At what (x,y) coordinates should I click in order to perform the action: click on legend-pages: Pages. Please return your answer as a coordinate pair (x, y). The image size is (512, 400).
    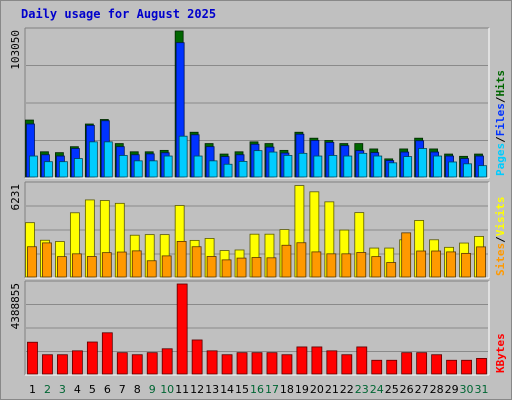
    Looking at the image, I should click on (500, 159).